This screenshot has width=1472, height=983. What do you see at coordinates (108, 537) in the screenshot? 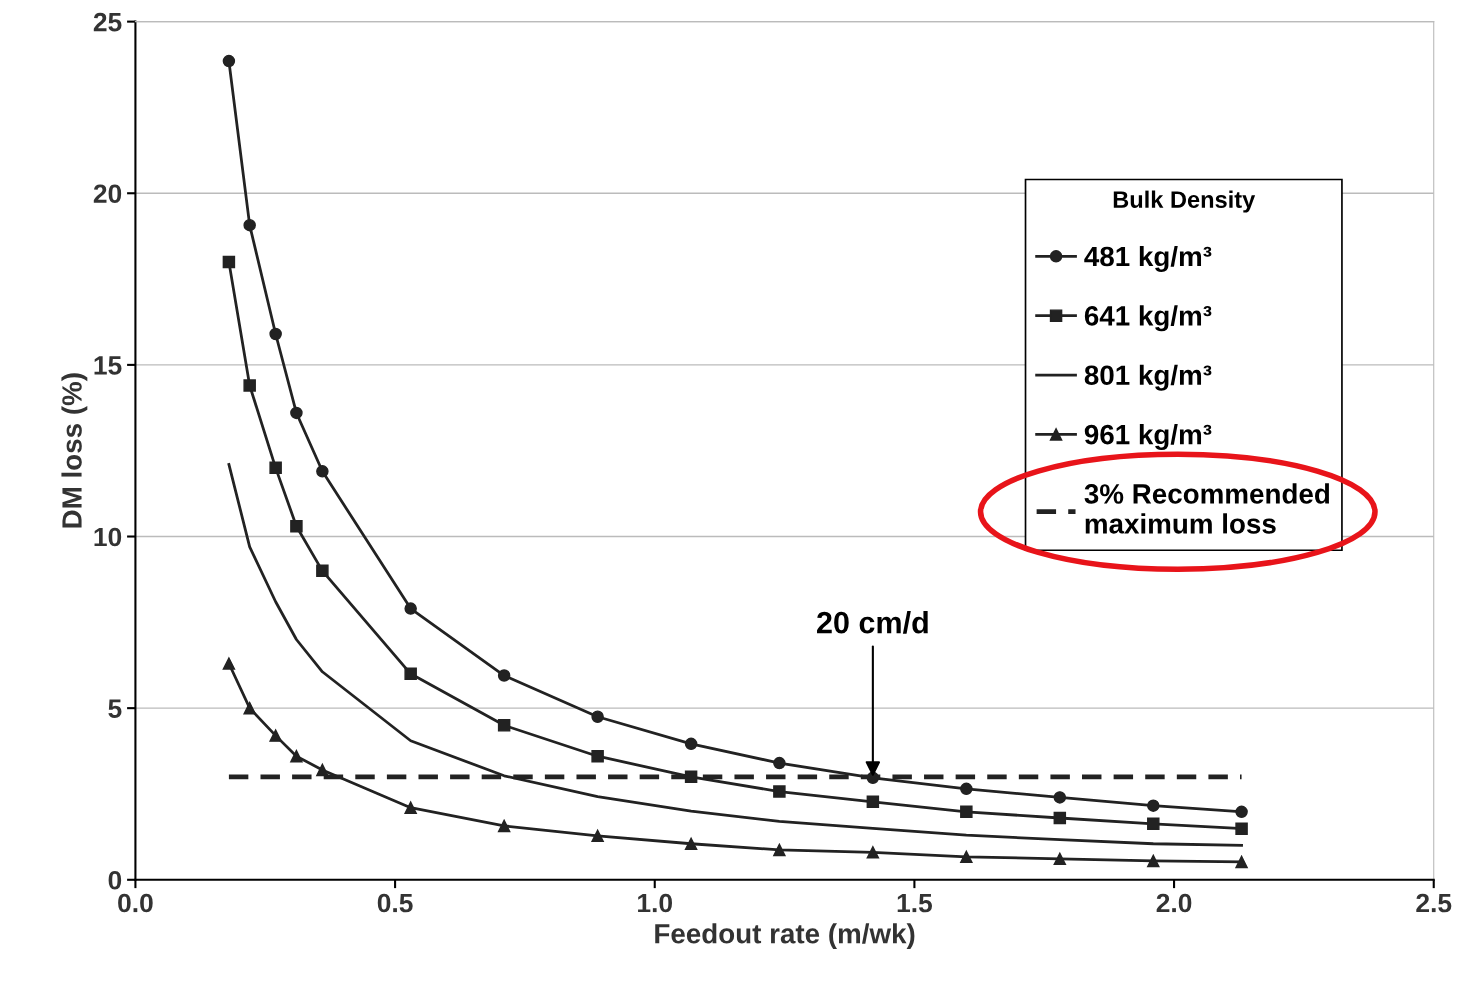
I see `y-tick-label: 10` at bounding box center [108, 537].